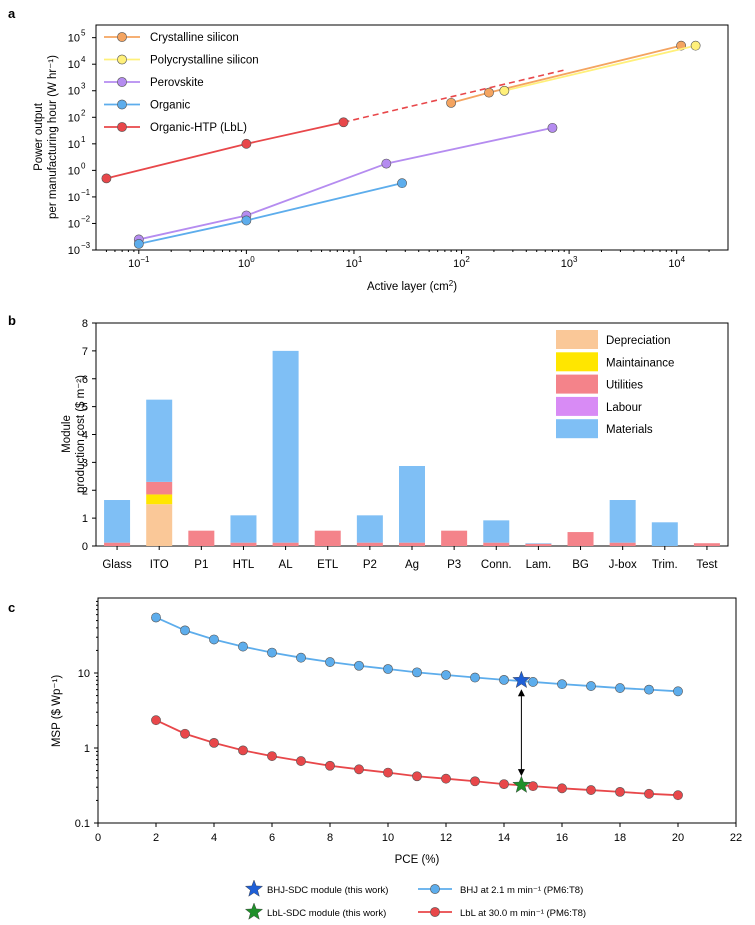 This screenshot has height=925, width=755. I want to click on b-xtick-label: HTL, so click(244, 565).